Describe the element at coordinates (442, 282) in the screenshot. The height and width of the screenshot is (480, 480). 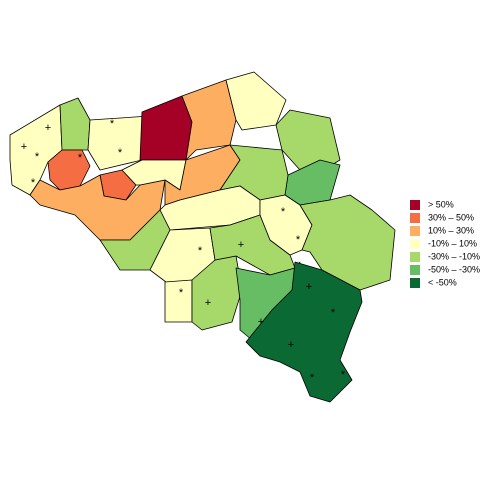
I see `legend-label: < -50%` at that location.